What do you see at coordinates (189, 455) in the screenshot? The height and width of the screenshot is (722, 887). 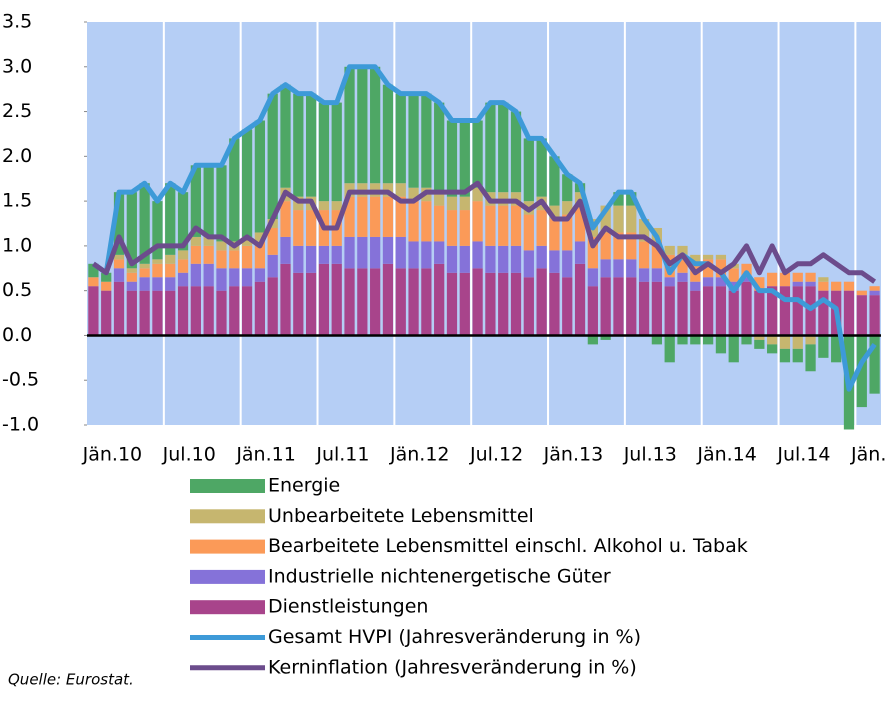 I see `x-tick-label: Jul.10` at bounding box center [189, 455].